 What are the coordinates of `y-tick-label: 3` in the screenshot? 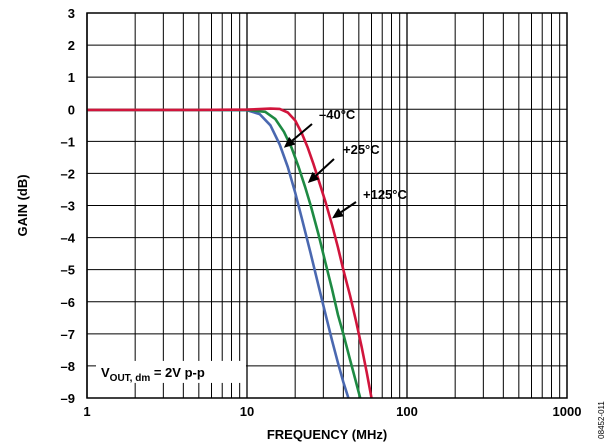 It's located at (71, 13).